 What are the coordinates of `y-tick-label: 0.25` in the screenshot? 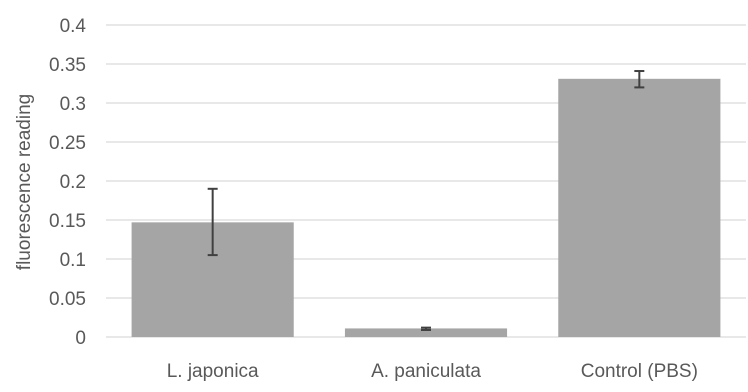 It's located at (67, 143).